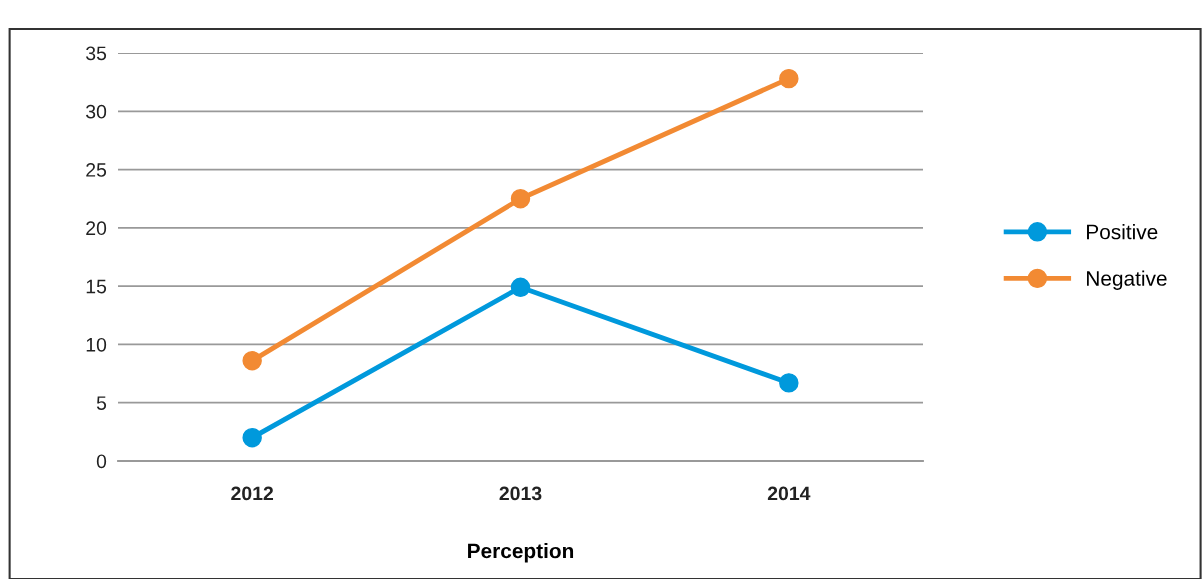 This screenshot has height=579, width=1203. Describe the element at coordinates (101, 461) in the screenshot. I see `y-tick-label: 0` at that location.